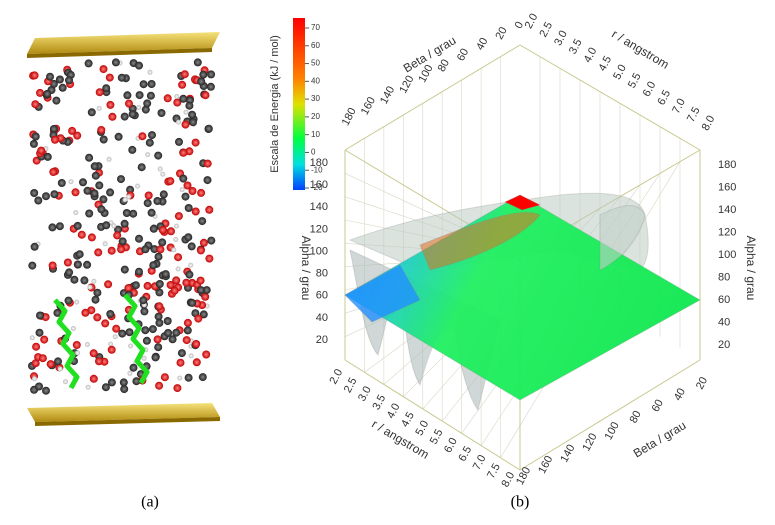 Image resolution: width=775 pixels, height=525 pixels. Describe the element at coordinates (480, 462) in the screenshot. I see `axis-tick-label: 7.0` at that location.